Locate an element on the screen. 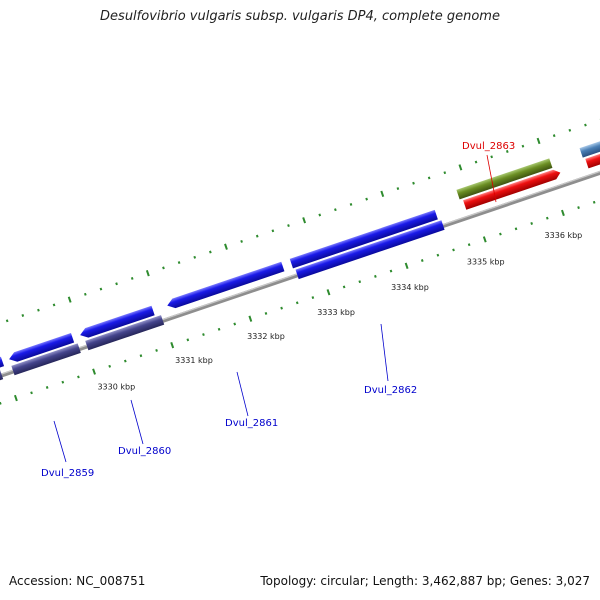  gene-label-dvul-2862: Dvul_2862 is located at coordinates (390, 390).